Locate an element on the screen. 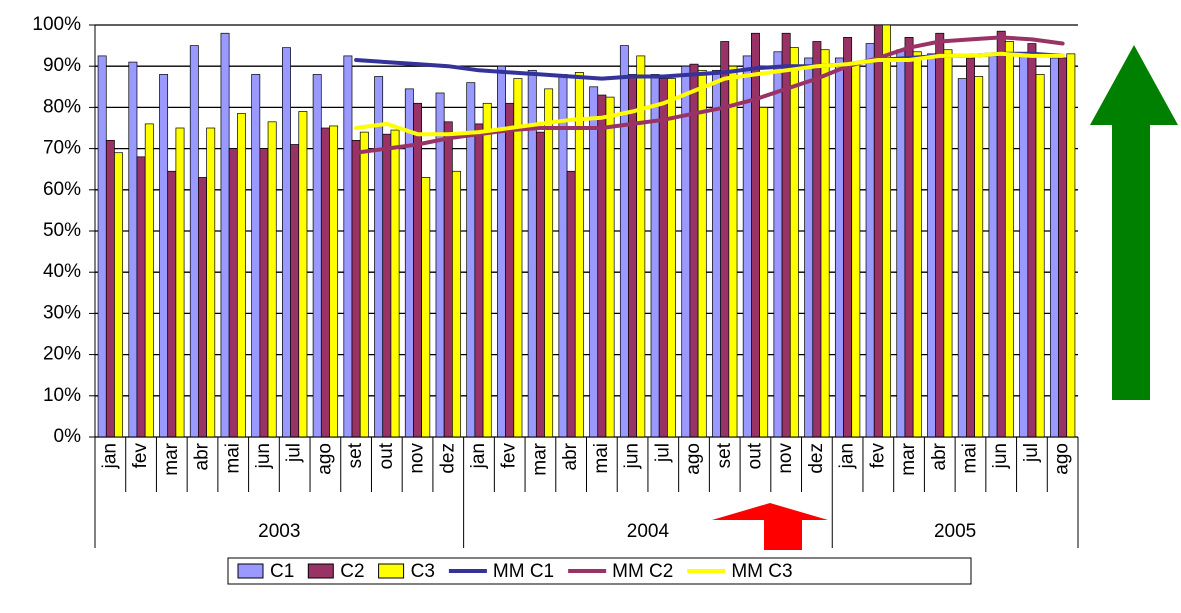 The height and width of the screenshot is (613, 1181). x-tick-label: out is located at coordinates (754, 455).